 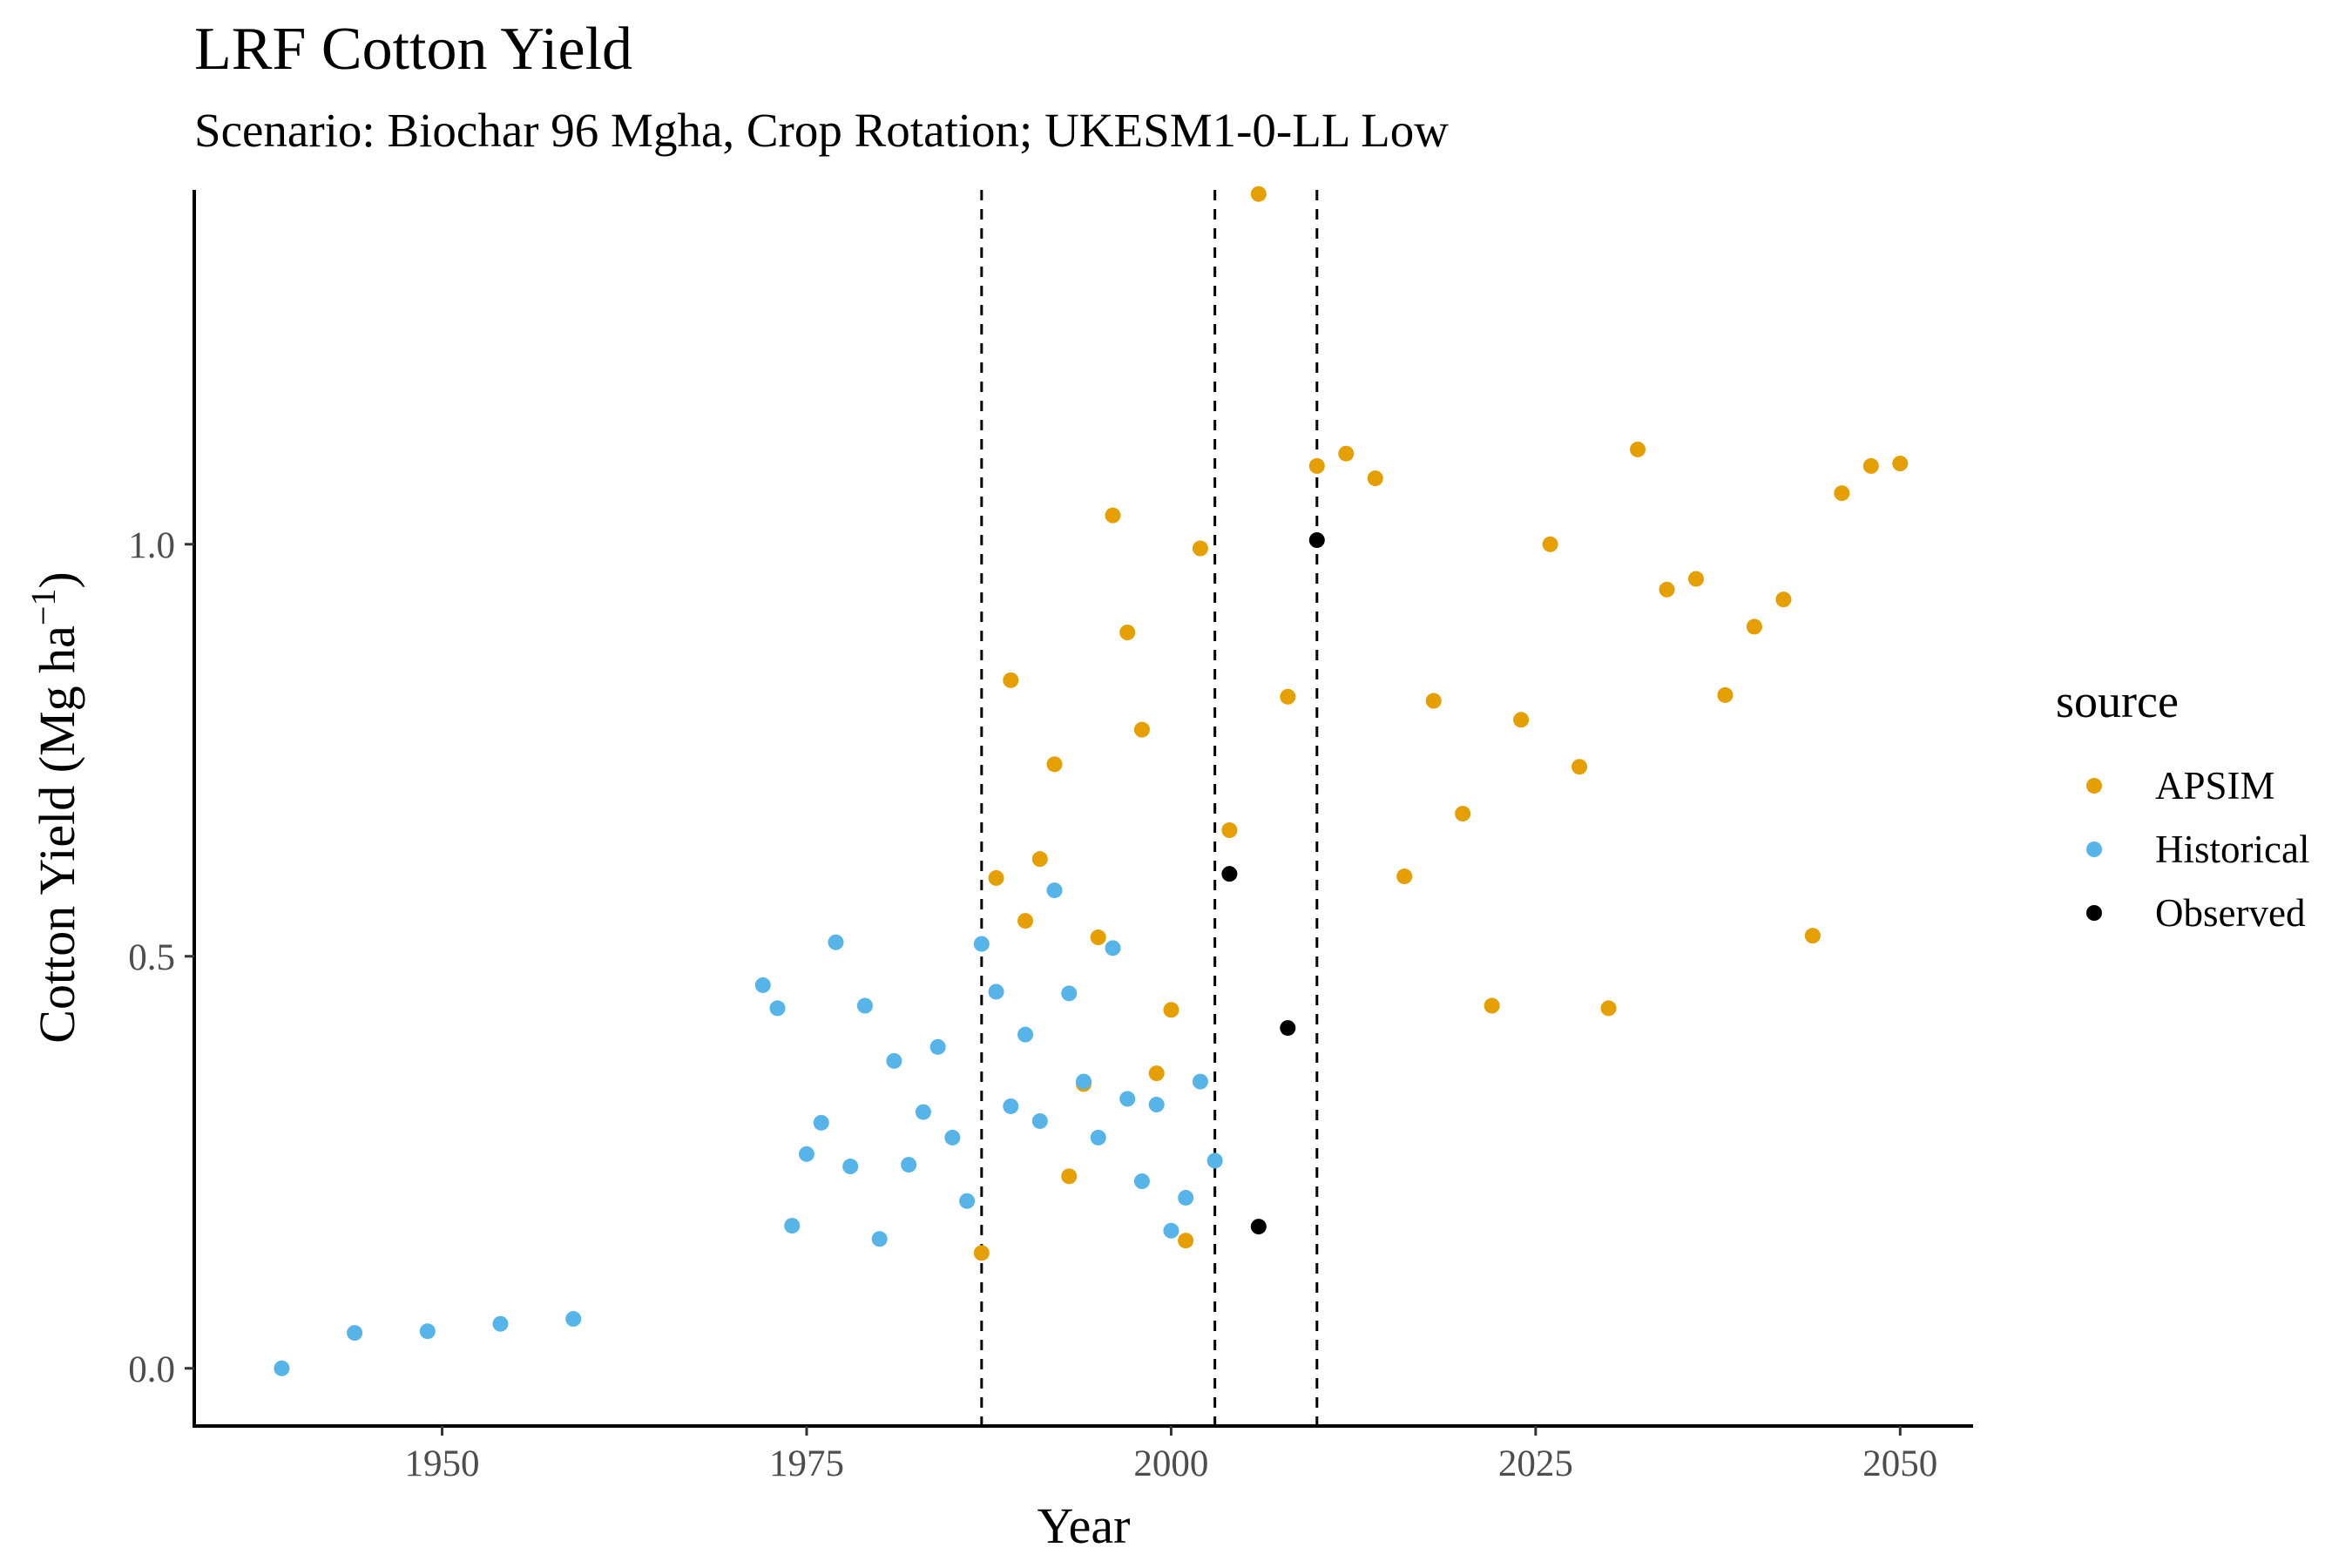 What do you see at coordinates (413, 49) in the screenshot?
I see `chart-title: LRF Cotton Yield` at bounding box center [413, 49].